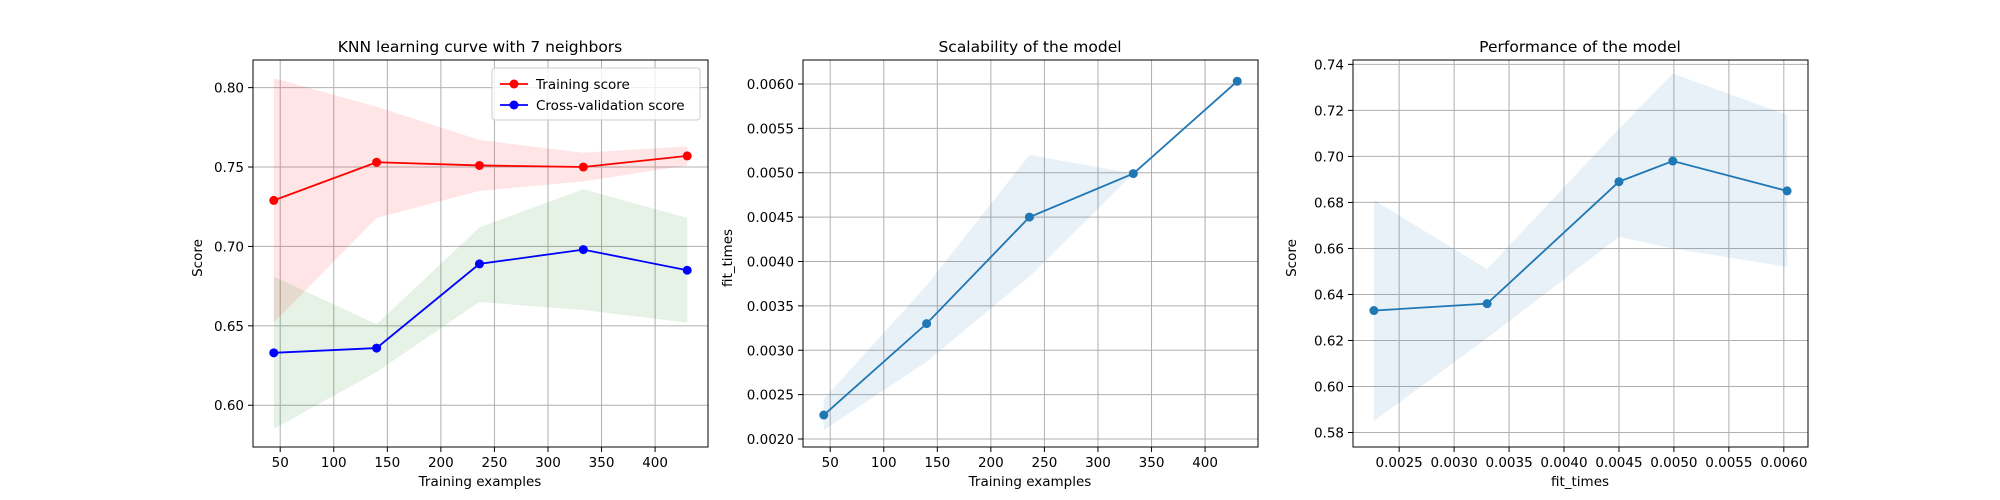 This screenshot has width=2000, height=500. I want to click on y-tick-label: 0.0040, so click(770, 262).